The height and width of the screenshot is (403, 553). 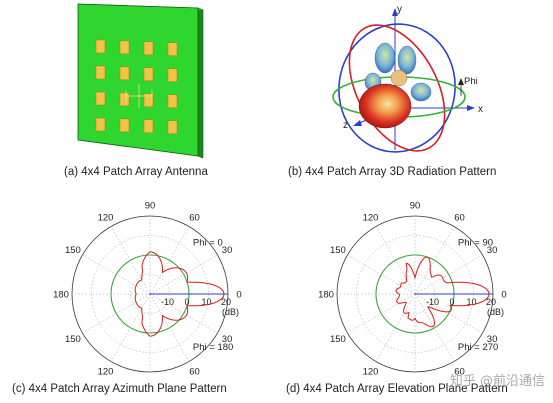 I want to click on phi-bottom-label: Phi = 180, so click(x=213, y=347).